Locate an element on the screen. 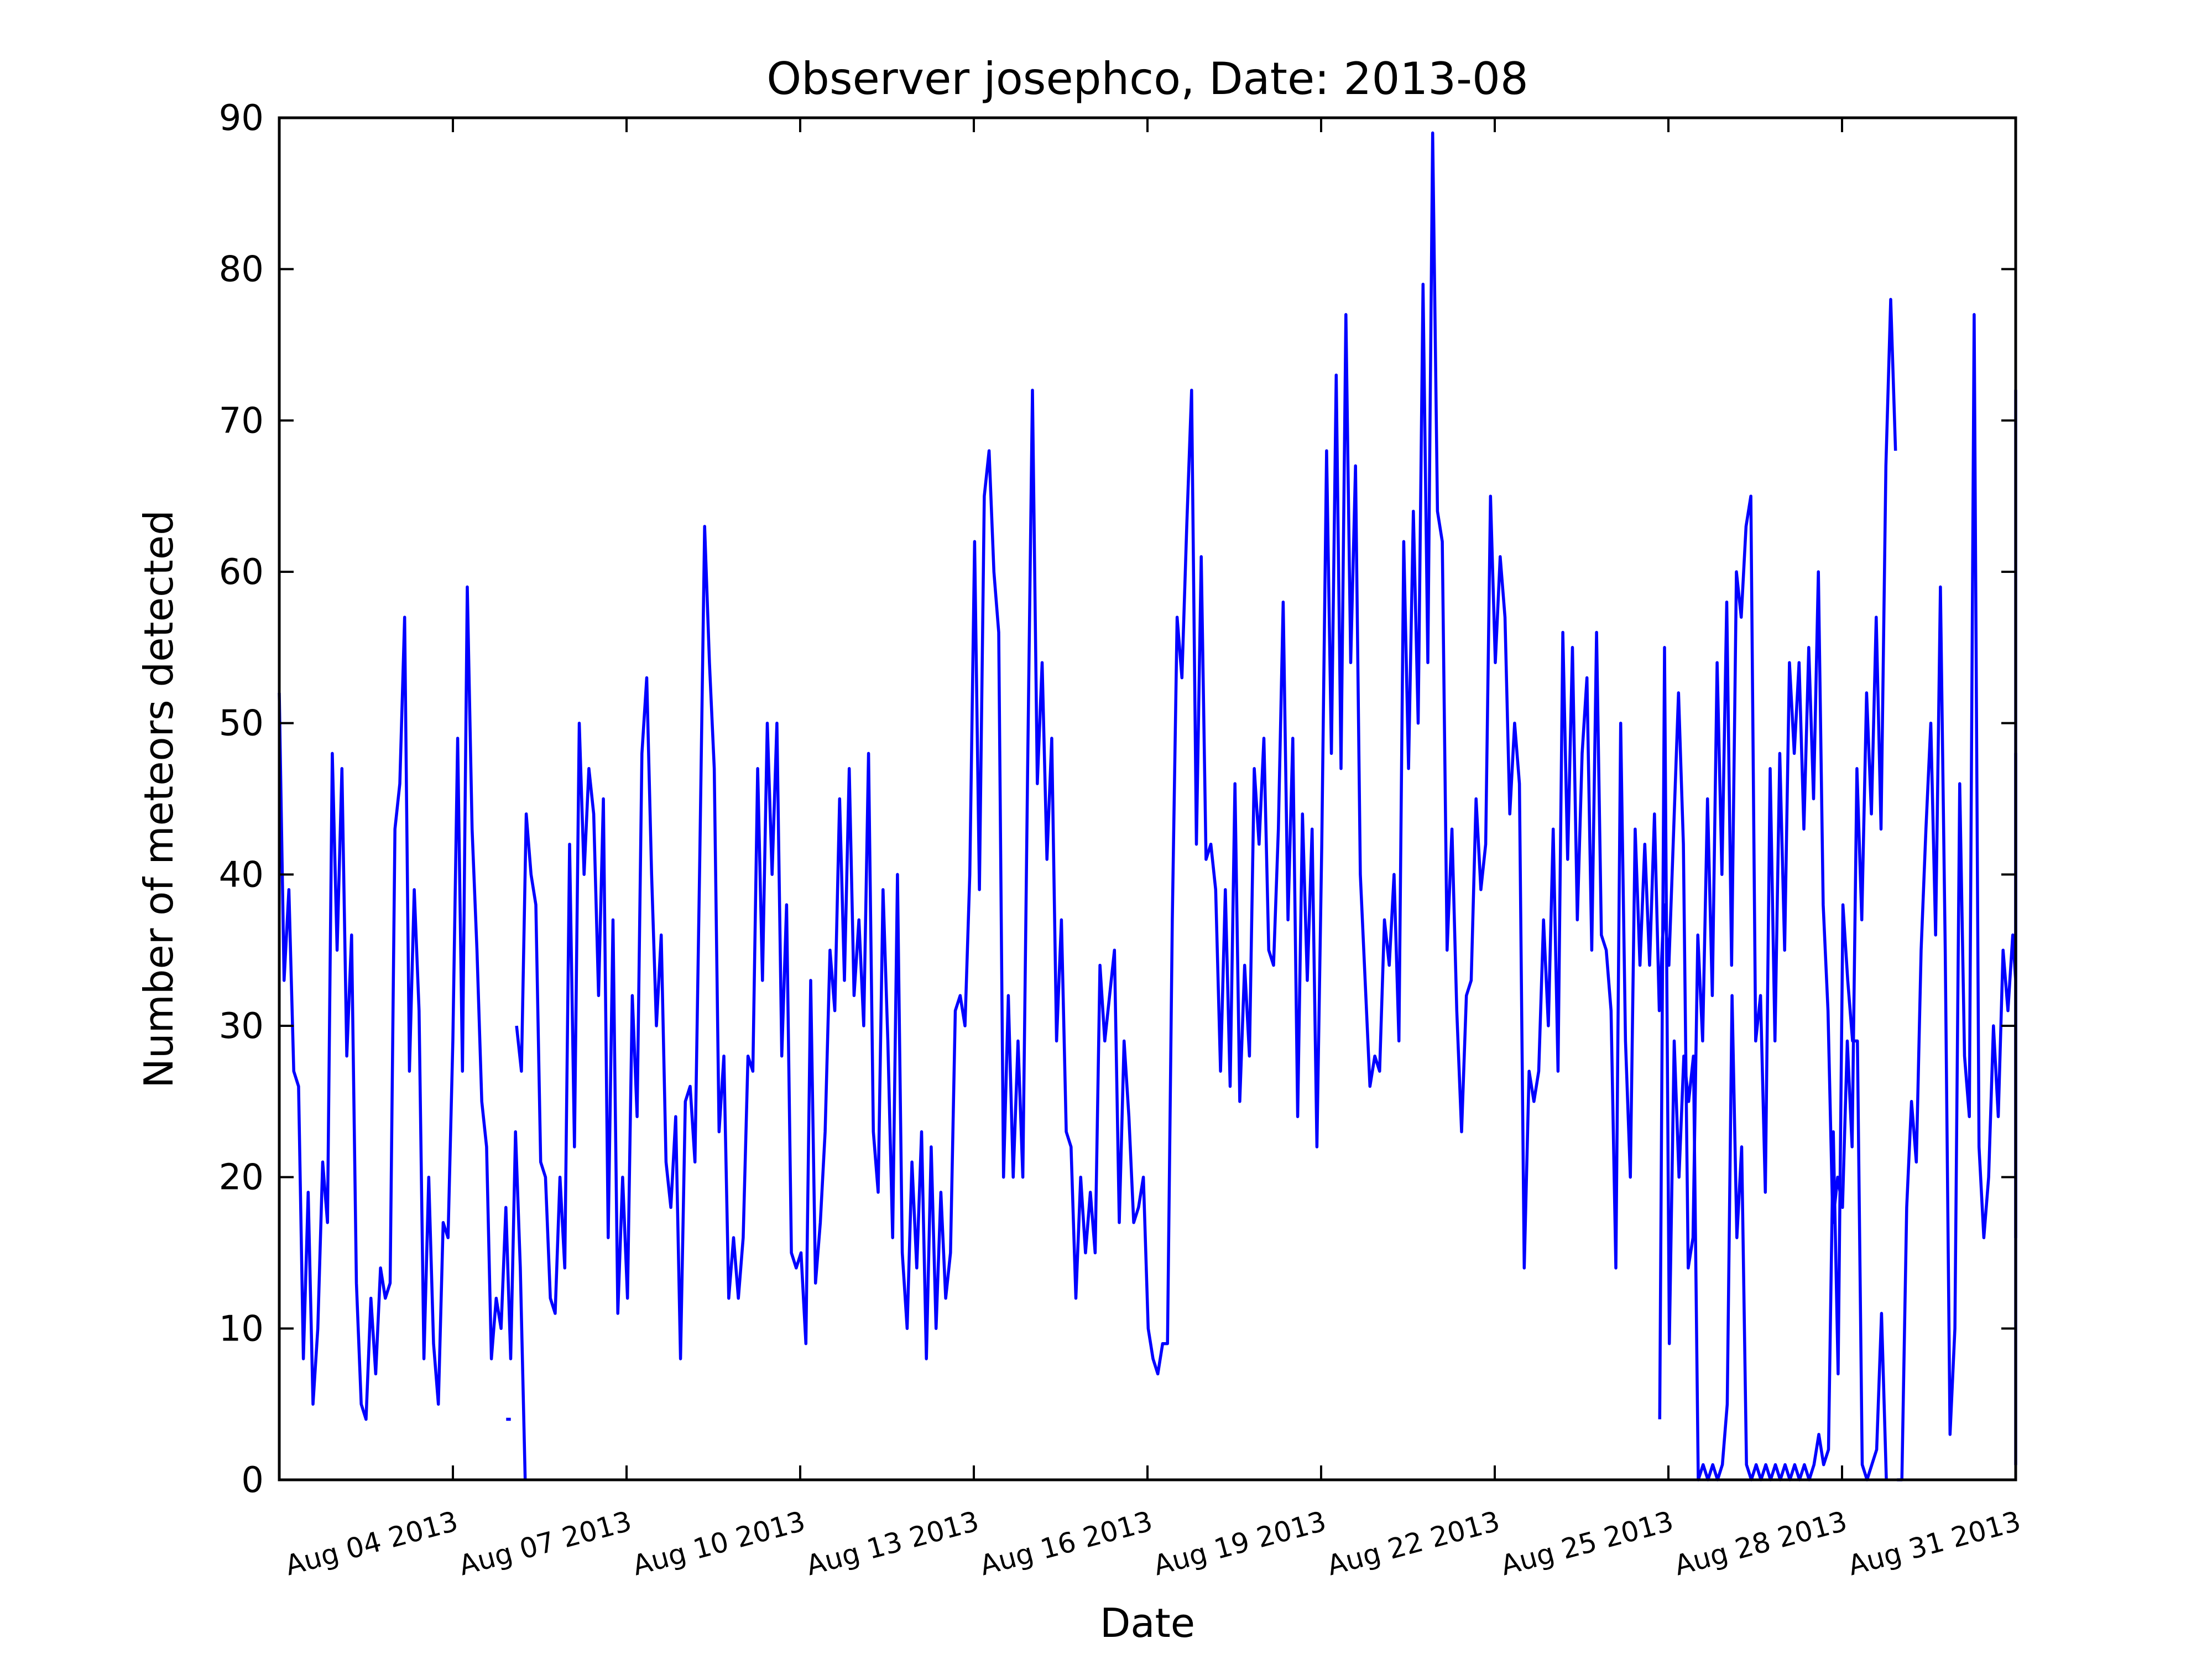 The image size is (2212, 1659). y-tick-label: 80 is located at coordinates (242, 269).